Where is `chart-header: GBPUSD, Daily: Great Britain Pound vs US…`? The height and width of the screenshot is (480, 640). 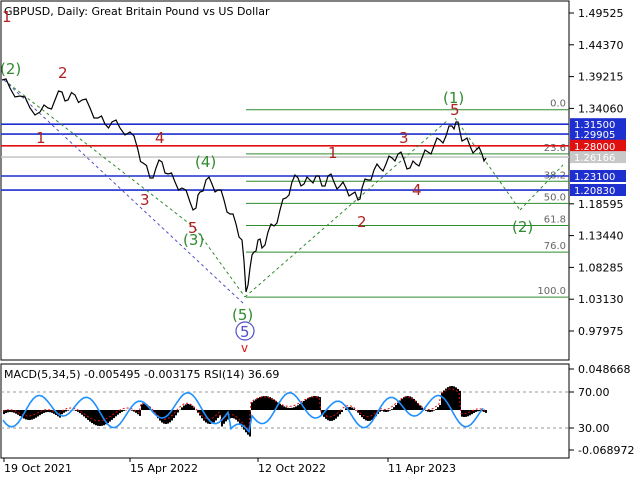
chart-header: GBPUSD, Daily: Great Britain Pound vs US… is located at coordinates (137, 11).